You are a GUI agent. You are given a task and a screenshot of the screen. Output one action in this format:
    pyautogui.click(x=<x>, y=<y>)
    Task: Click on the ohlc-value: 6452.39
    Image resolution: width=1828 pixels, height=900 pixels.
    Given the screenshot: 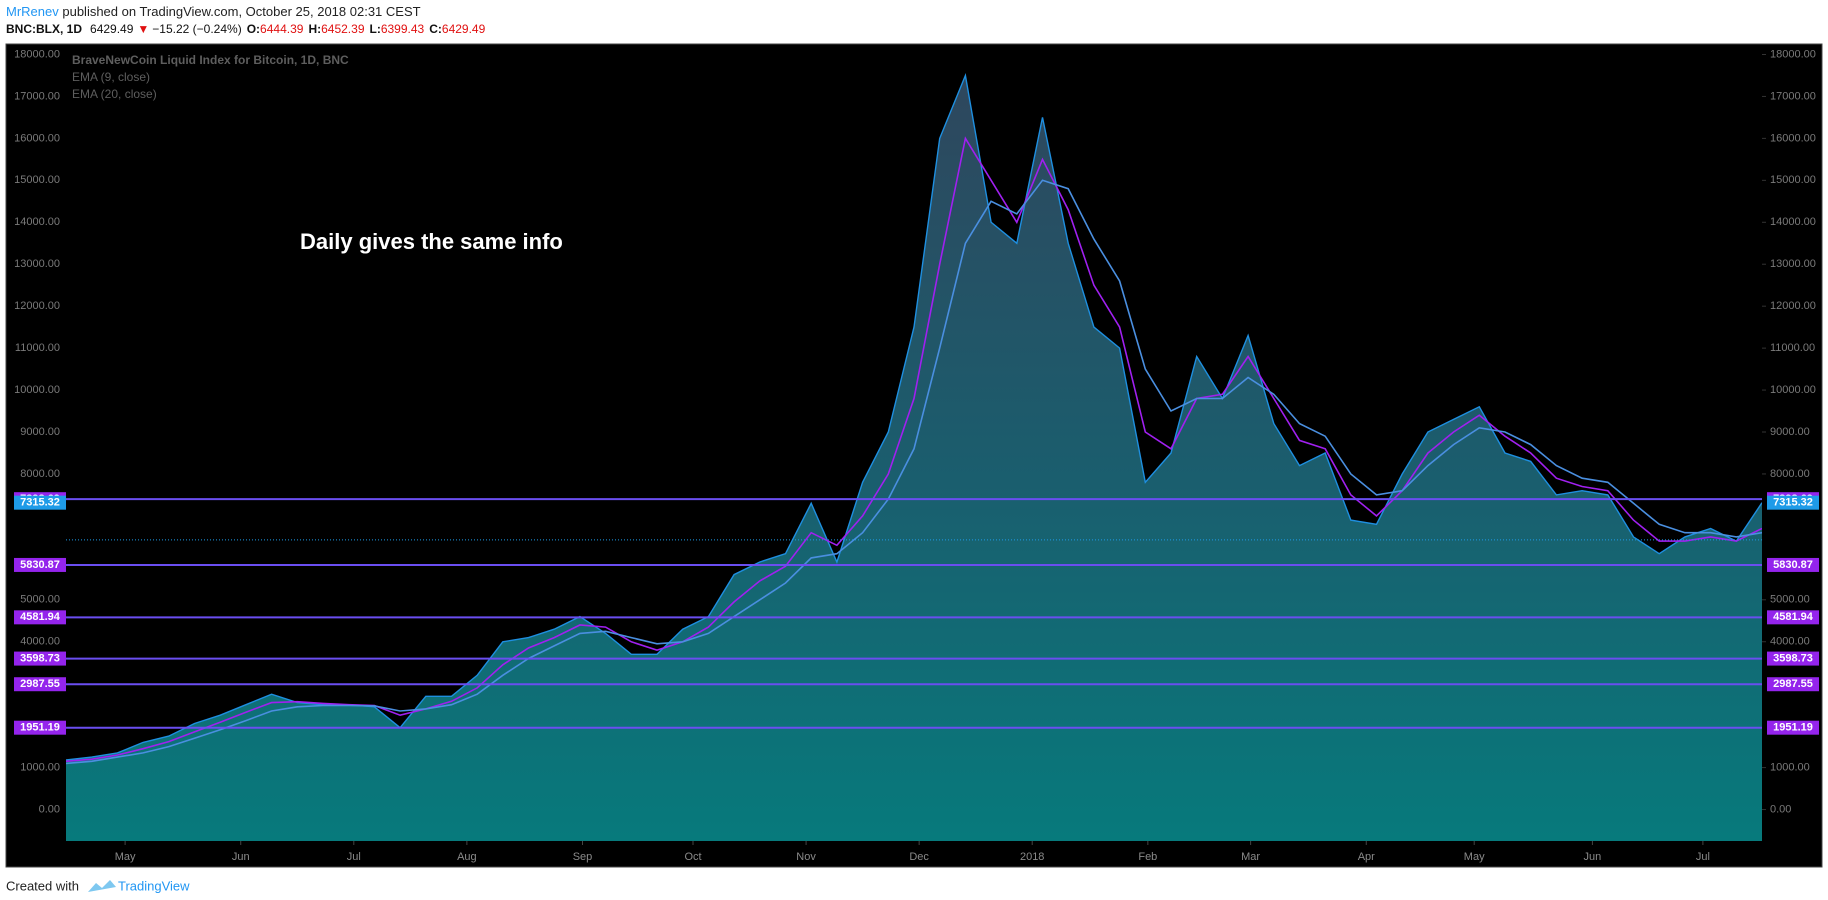 What is the action you would take?
    pyautogui.click(x=343, y=29)
    